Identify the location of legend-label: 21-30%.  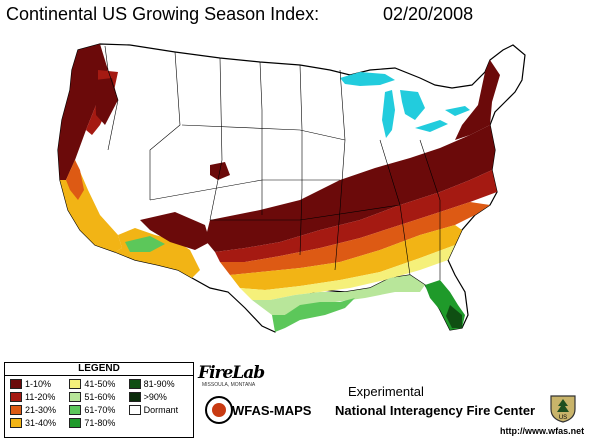
(41, 410).